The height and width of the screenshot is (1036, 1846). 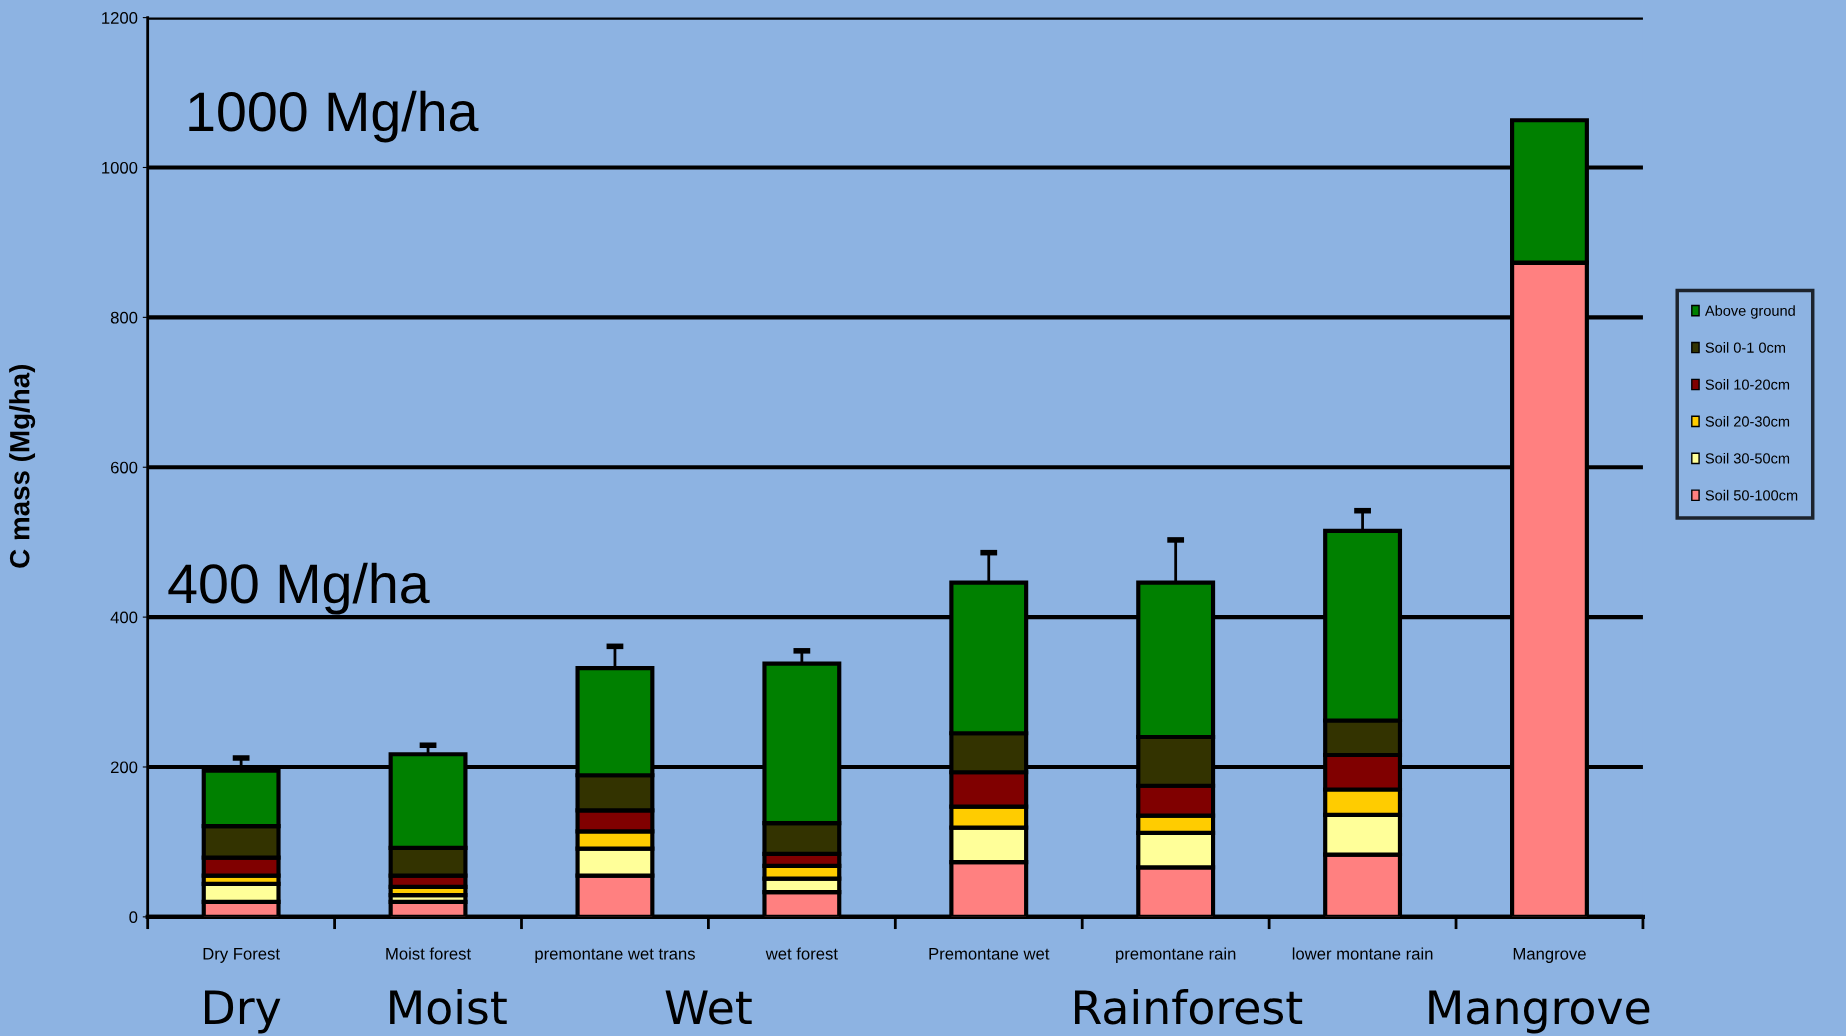 I want to click on legend-label: Soil 10-20cm, so click(x=1747, y=384).